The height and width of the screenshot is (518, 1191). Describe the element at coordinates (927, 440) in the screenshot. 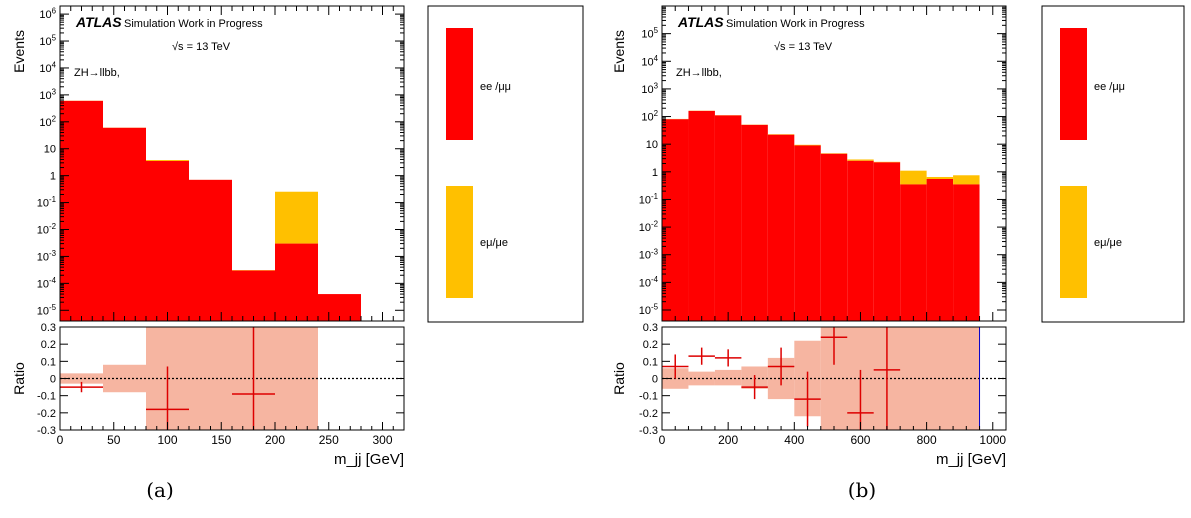

I see `x-tick-label-4: 800` at that location.